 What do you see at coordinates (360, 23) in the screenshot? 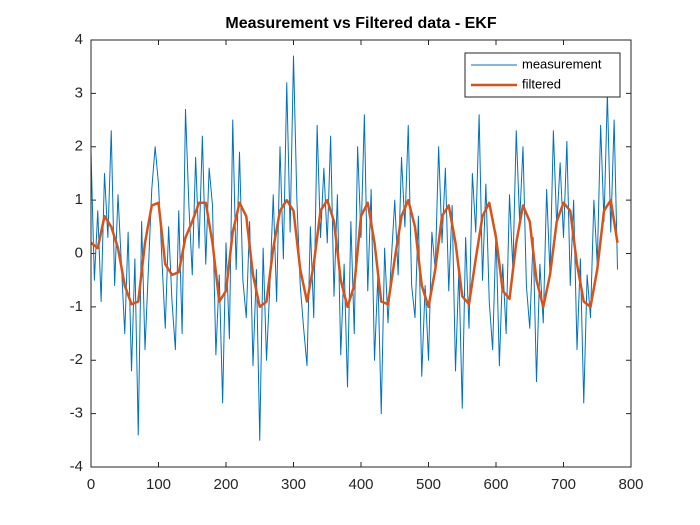
I see `chart-title: Measurement vs Filtered data - EKF` at bounding box center [360, 23].